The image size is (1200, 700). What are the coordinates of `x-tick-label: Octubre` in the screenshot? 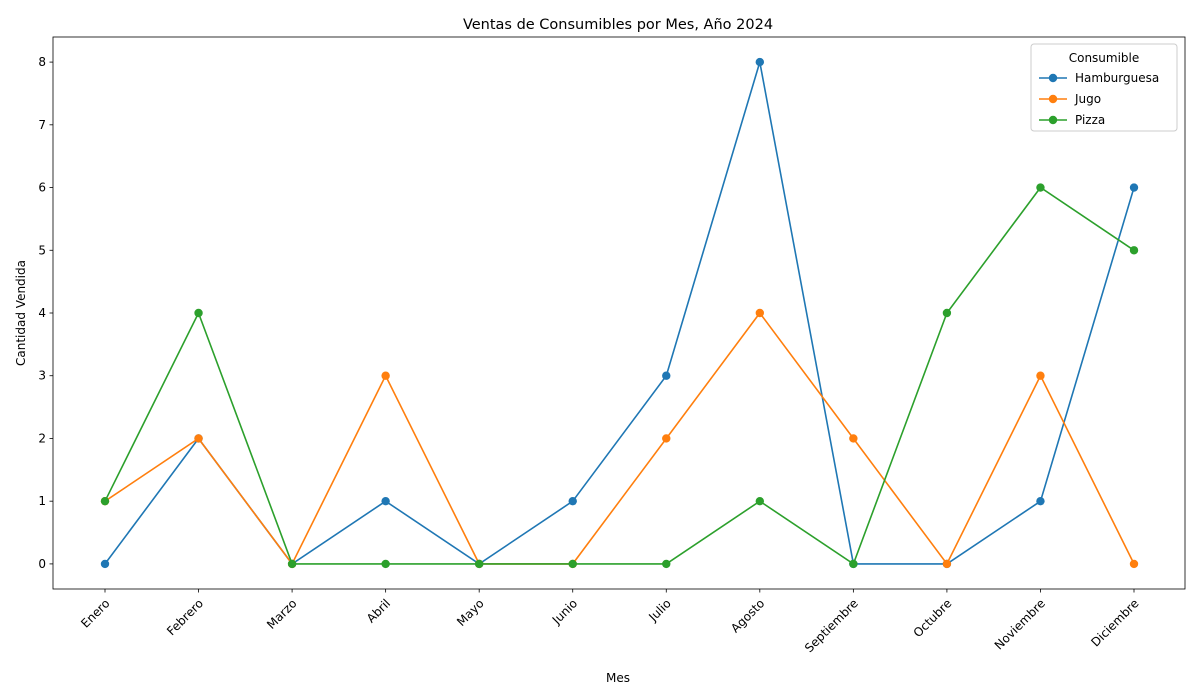 It's located at (933, 618).